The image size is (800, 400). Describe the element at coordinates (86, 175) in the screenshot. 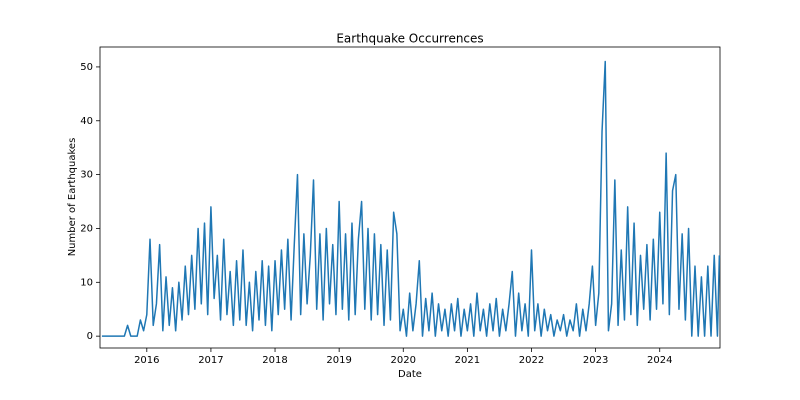

I see `y-tick-label: 30` at that location.